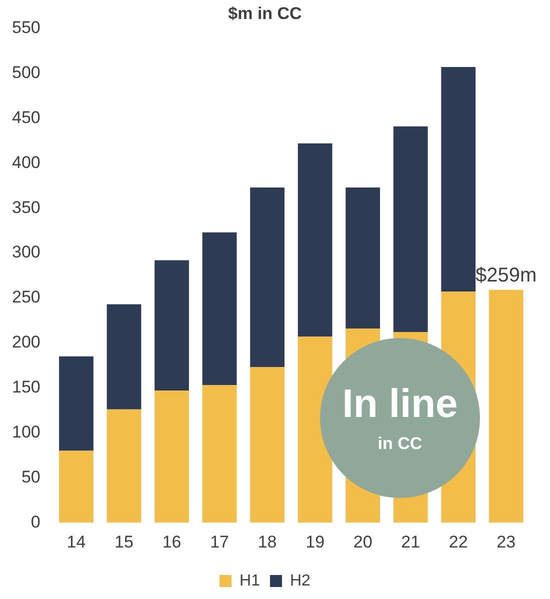 The image size is (550, 599). I want to click on annotation: In line, so click(400, 404).